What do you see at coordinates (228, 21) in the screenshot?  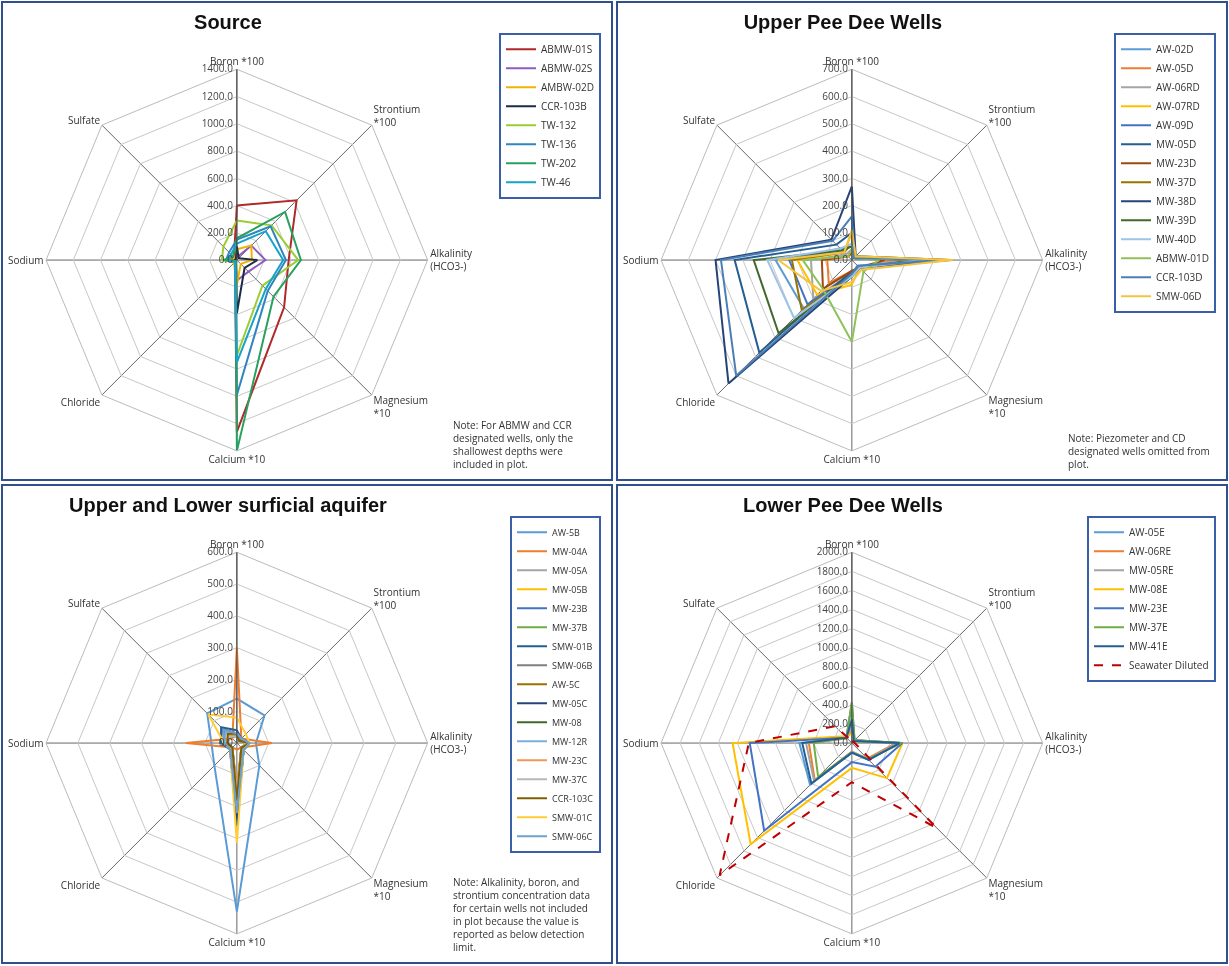 I see `chart-title: Source` at bounding box center [228, 21].